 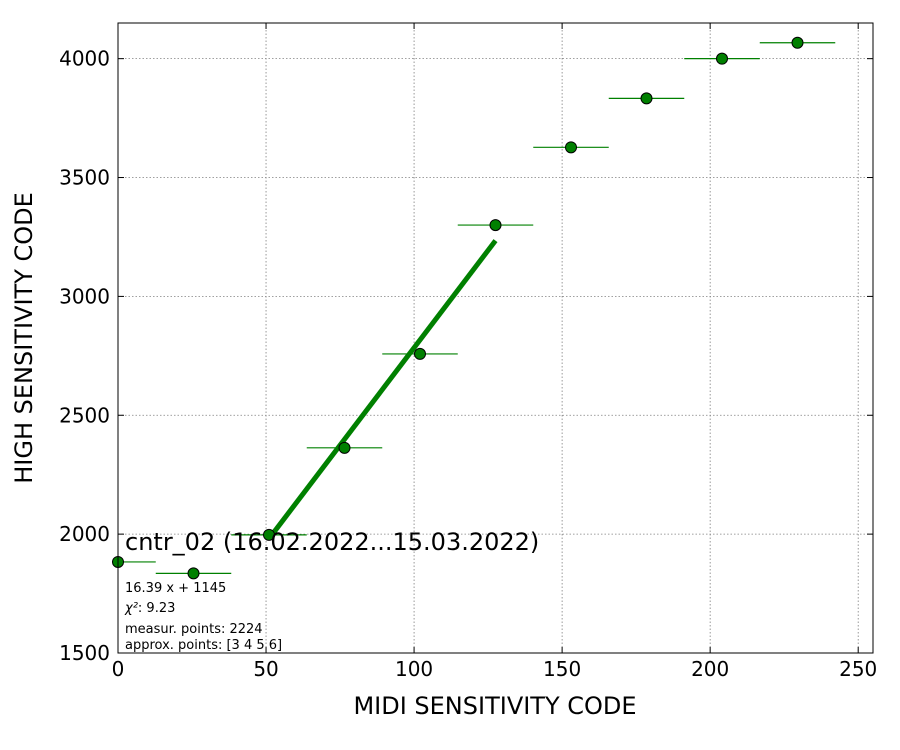 I want to click on fit-line-group, so click(x=382, y=390).